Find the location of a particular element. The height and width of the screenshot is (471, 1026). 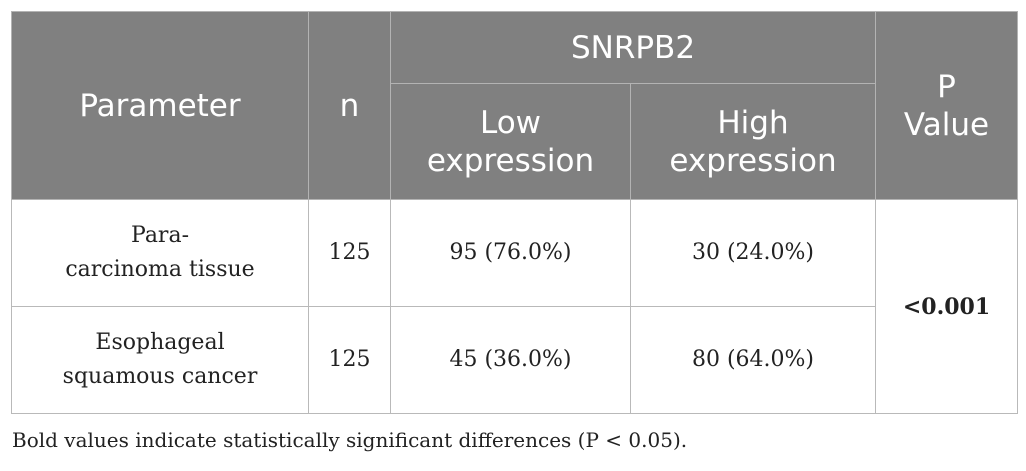

header-group-label: SNRPB2 is located at coordinates (633, 47).